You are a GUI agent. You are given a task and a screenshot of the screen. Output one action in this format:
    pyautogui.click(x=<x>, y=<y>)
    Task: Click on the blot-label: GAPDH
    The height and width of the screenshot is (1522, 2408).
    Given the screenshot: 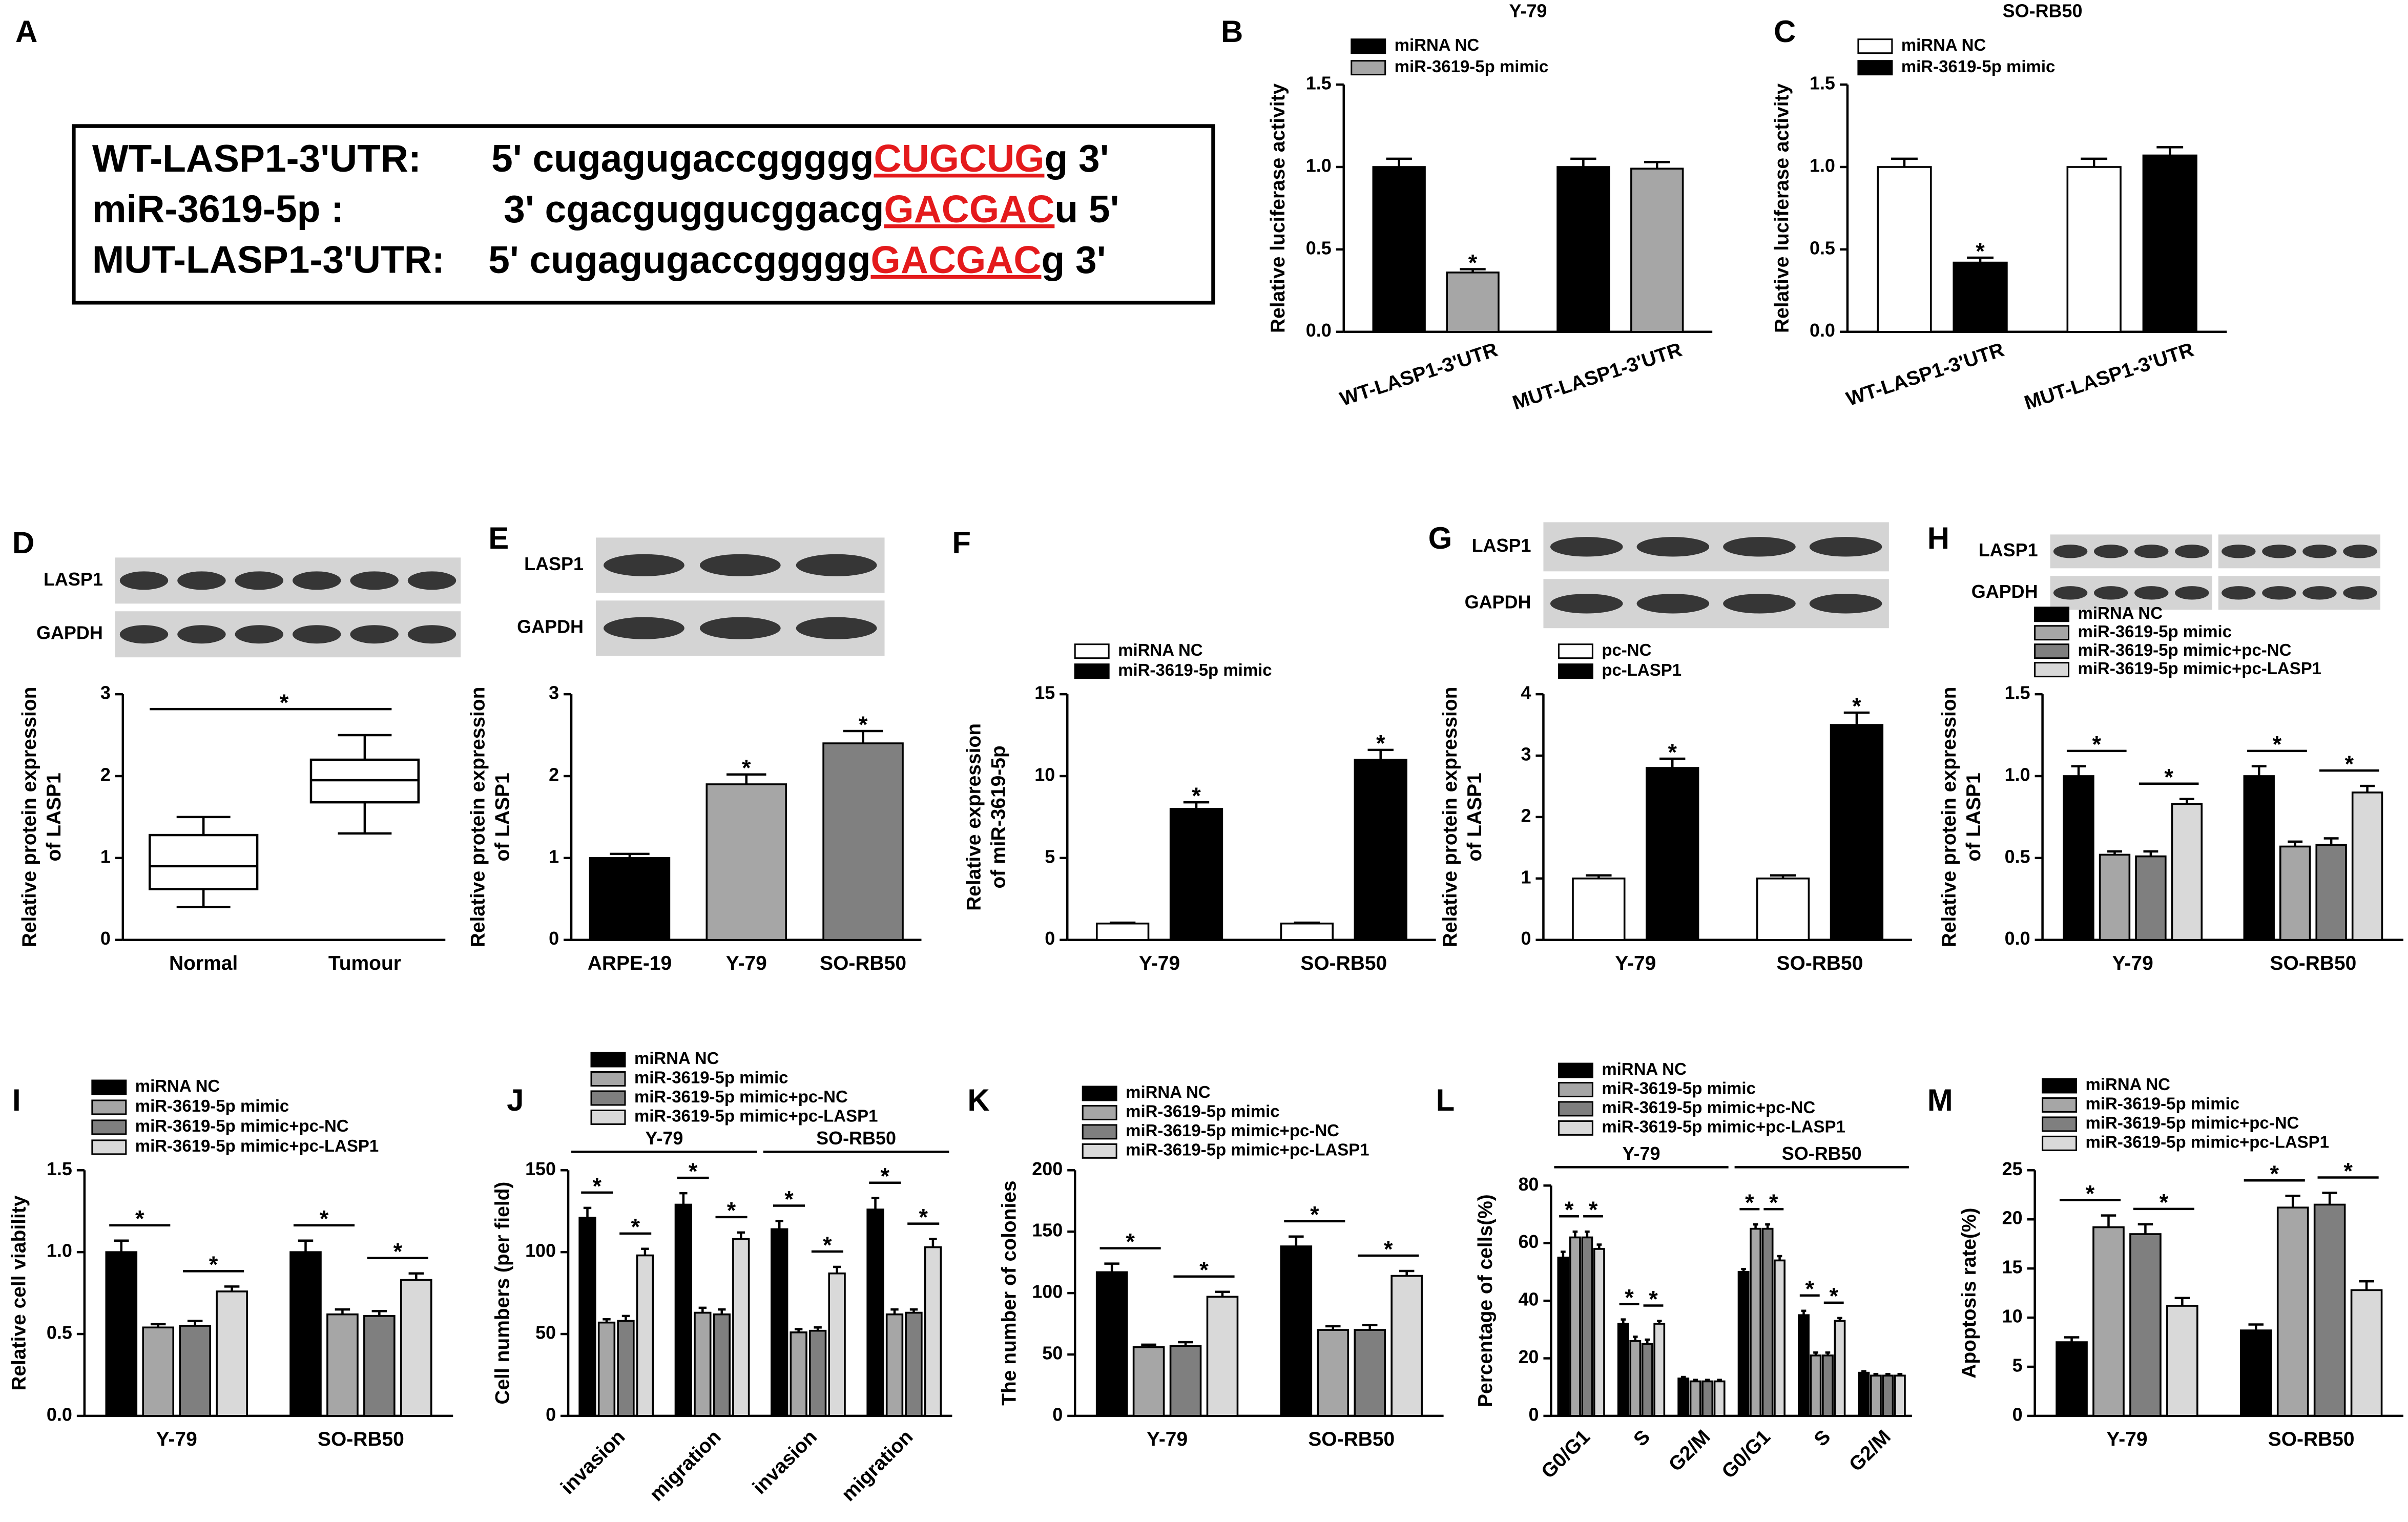 What is the action you would take?
    pyautogui.click(x=551, y=626)
    